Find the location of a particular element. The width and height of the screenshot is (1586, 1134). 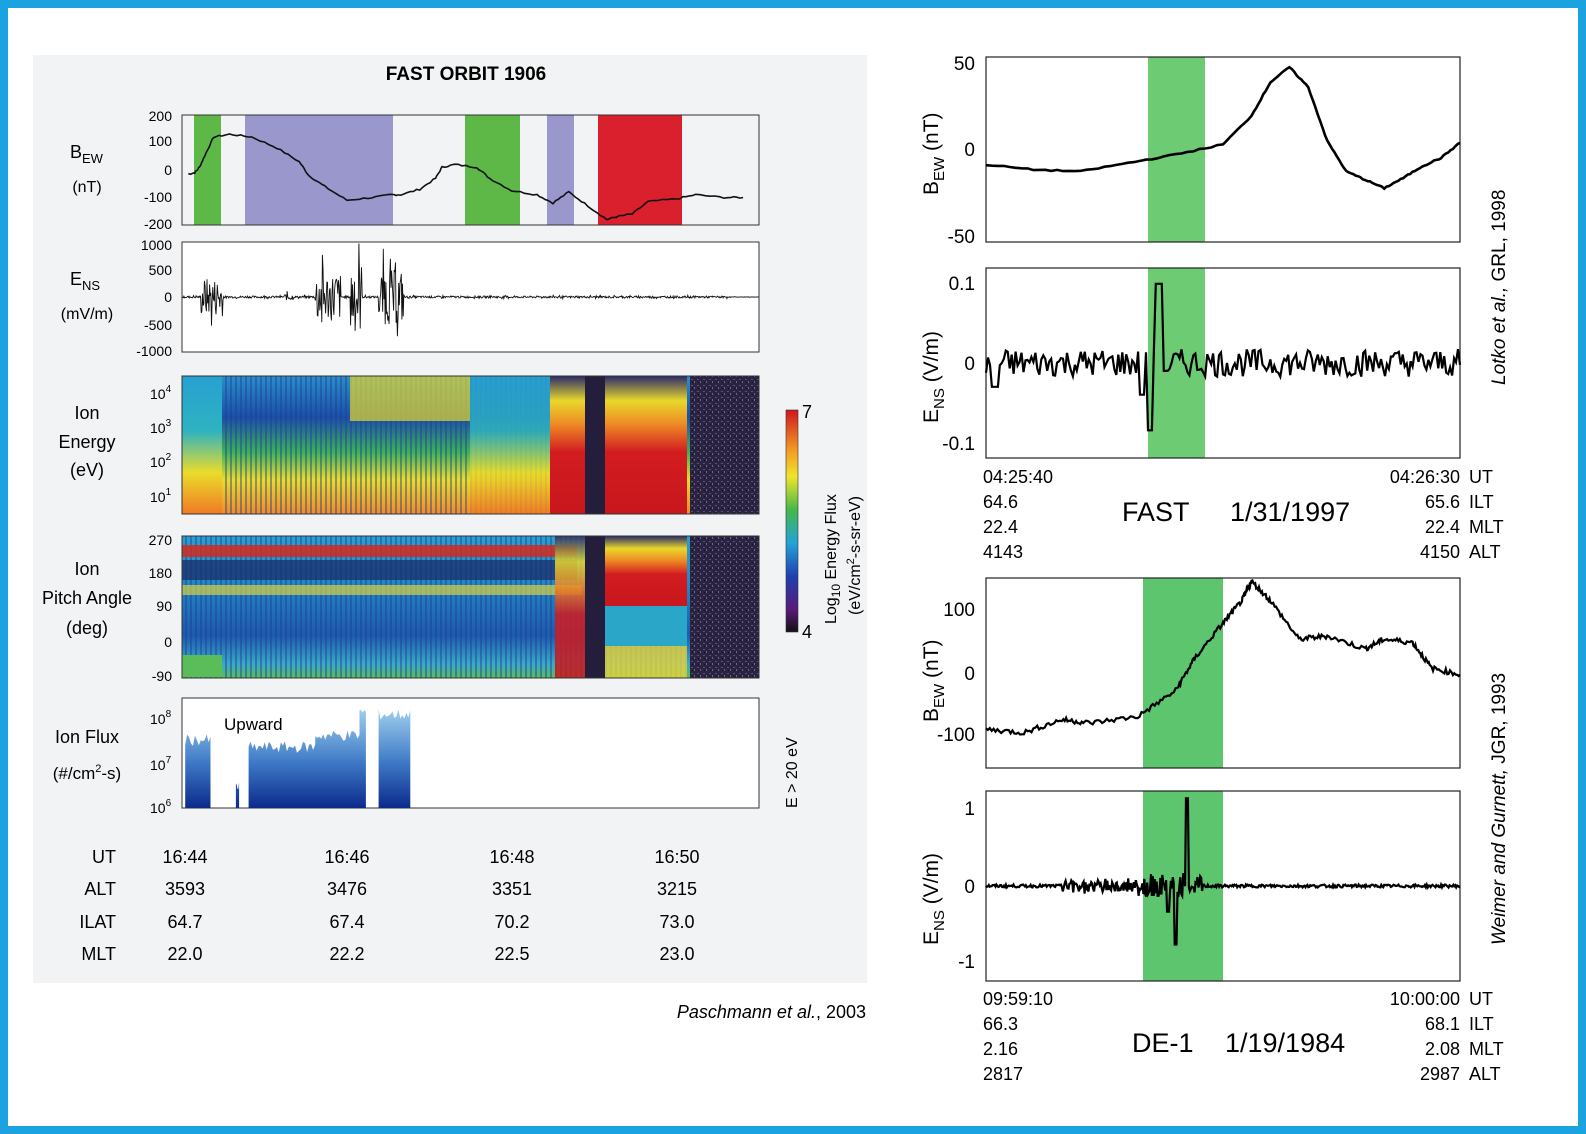

colorbar-max: 7 is located at coordinates (807, 412).